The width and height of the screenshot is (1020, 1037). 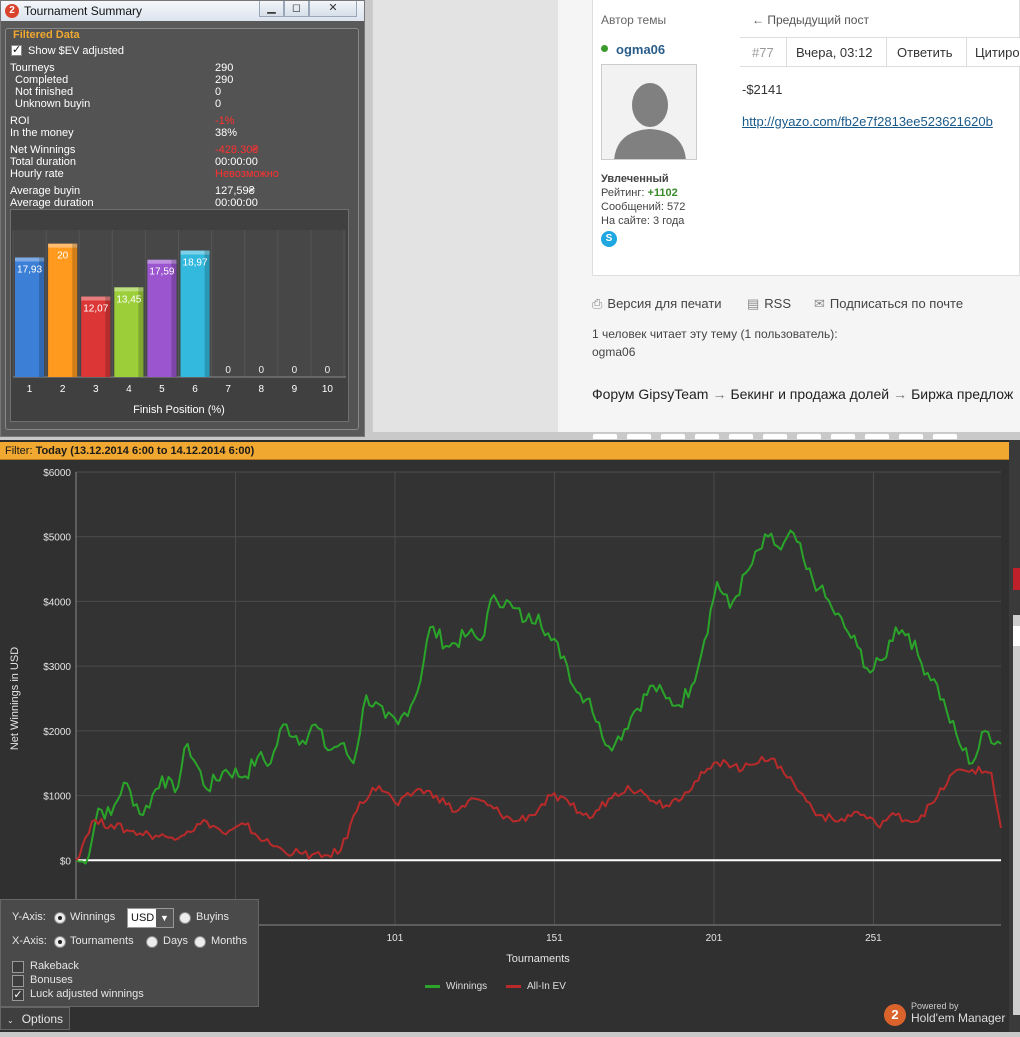 I want to click on prev-post-link: ← Предыдущий пост, so click(x=810, y=20).